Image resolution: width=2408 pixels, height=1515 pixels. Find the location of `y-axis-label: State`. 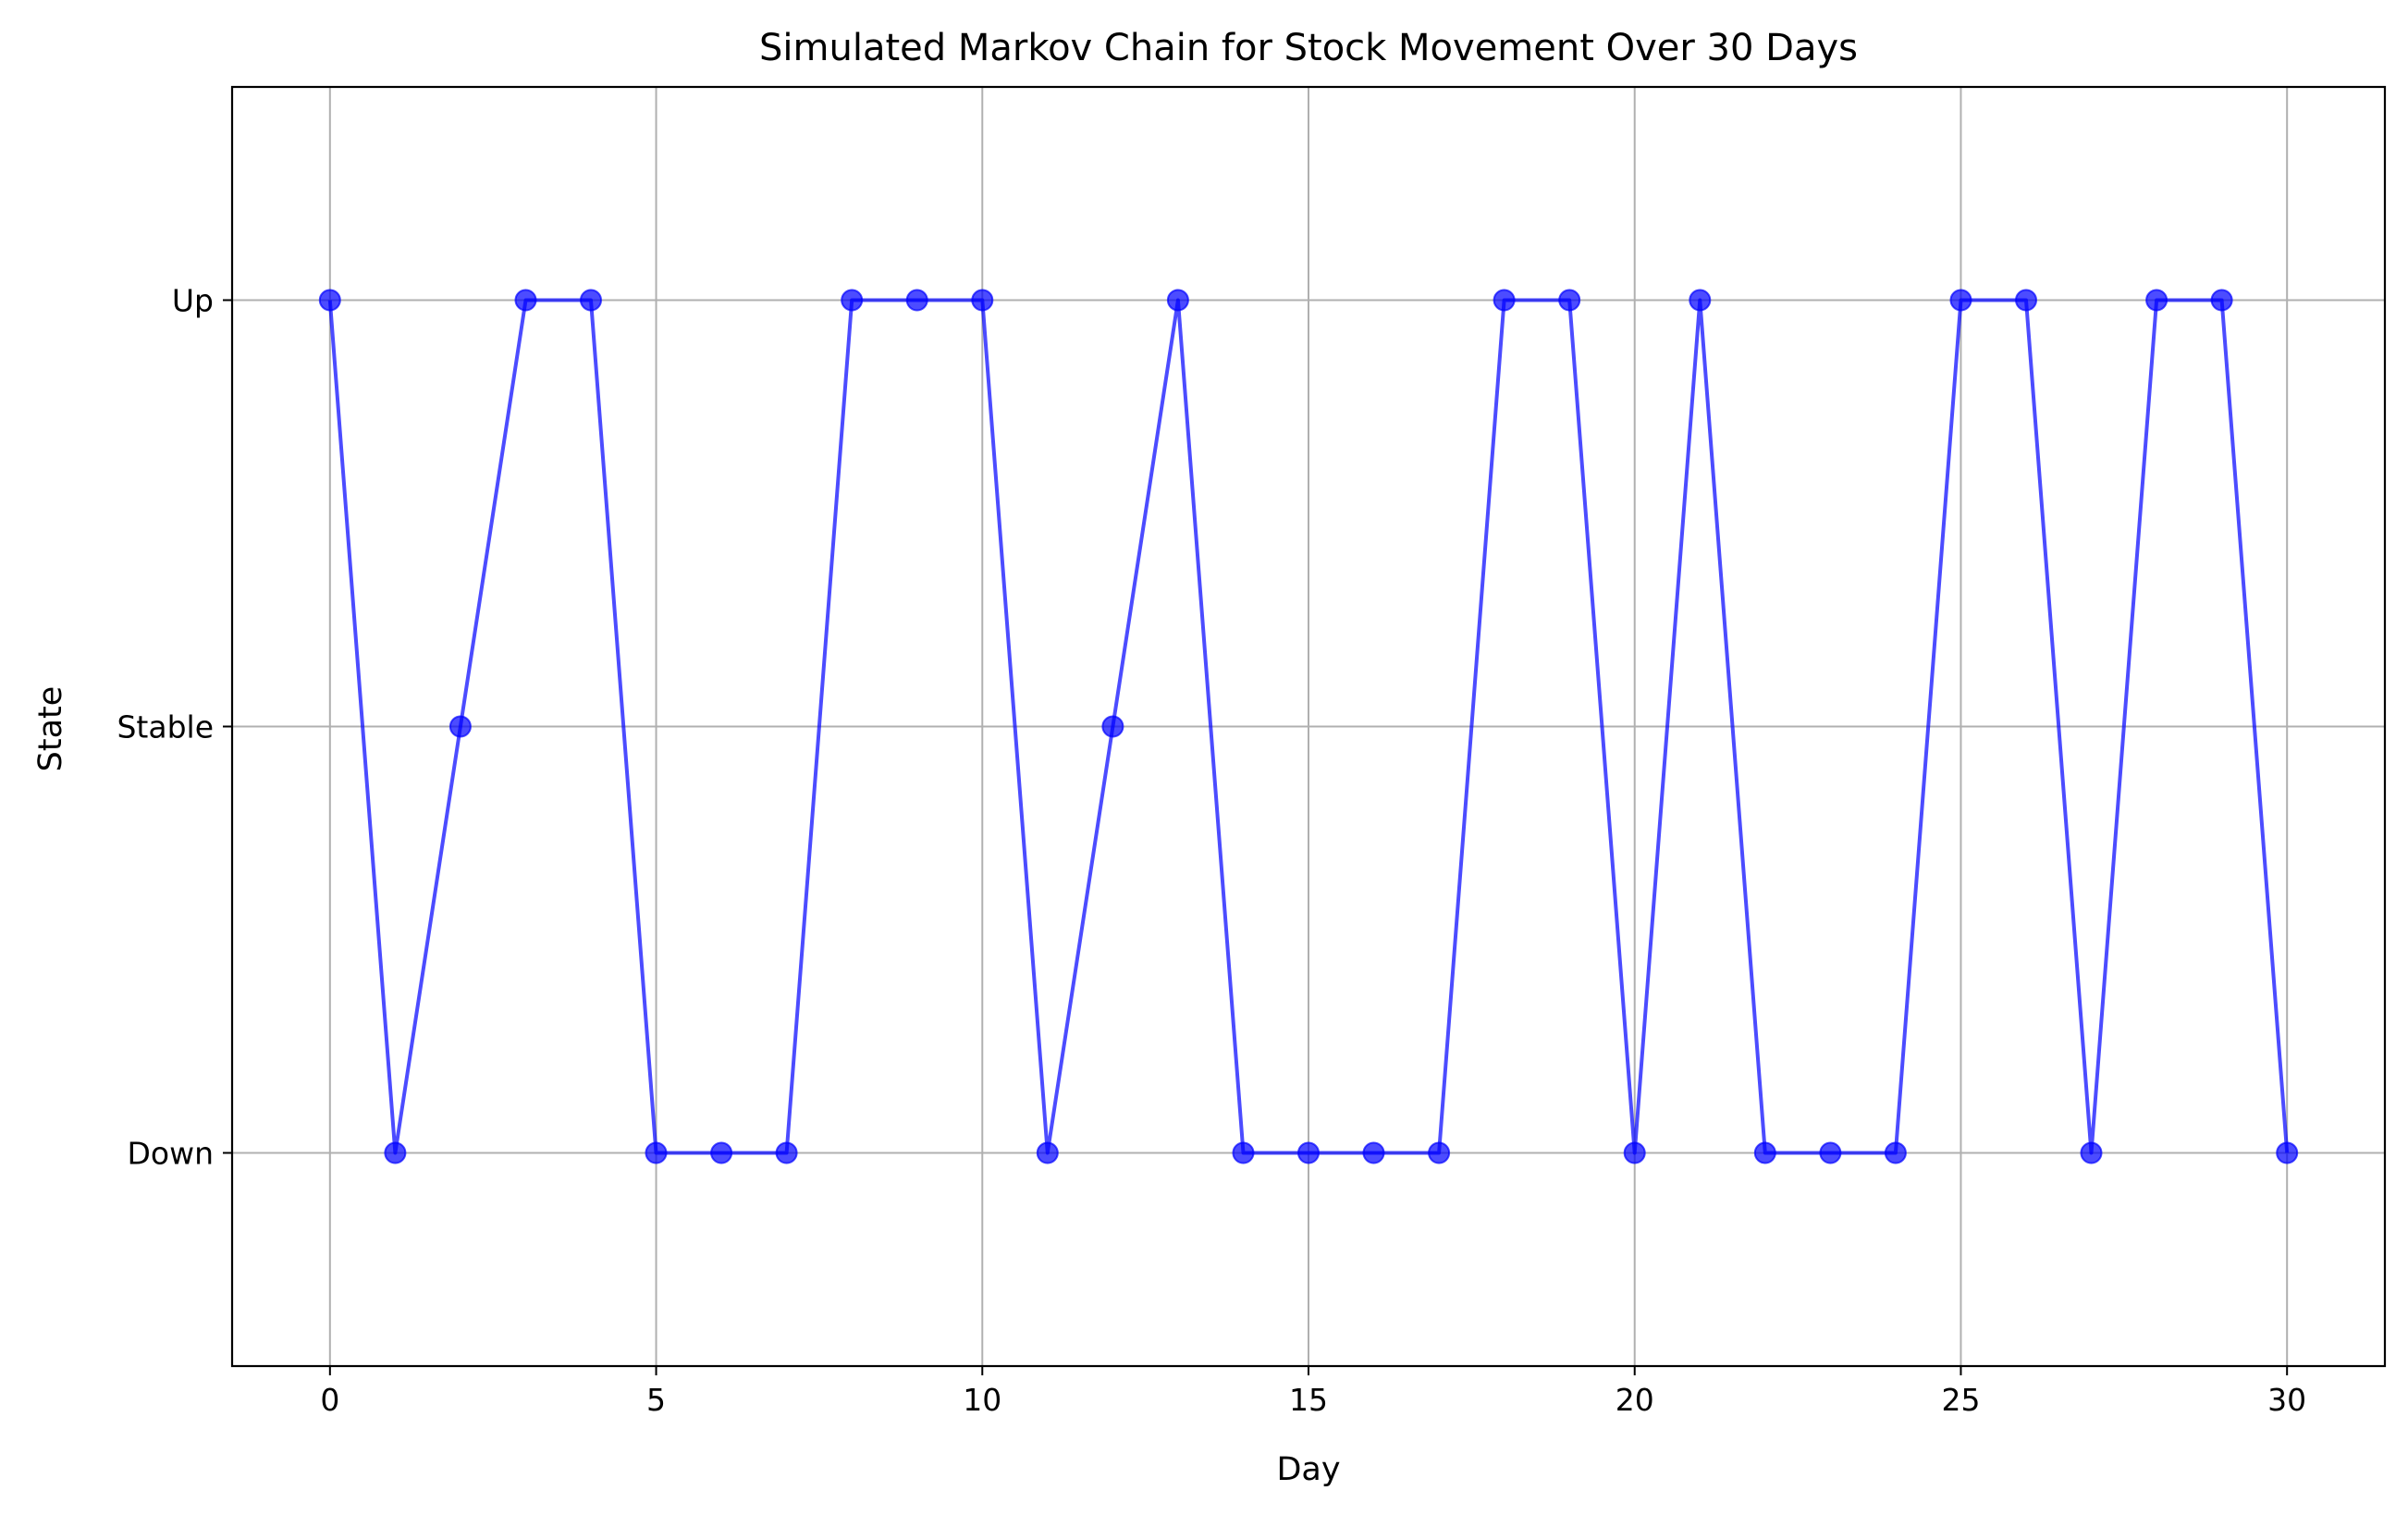

y-axis-label: State is located at coordinates (50, 729).